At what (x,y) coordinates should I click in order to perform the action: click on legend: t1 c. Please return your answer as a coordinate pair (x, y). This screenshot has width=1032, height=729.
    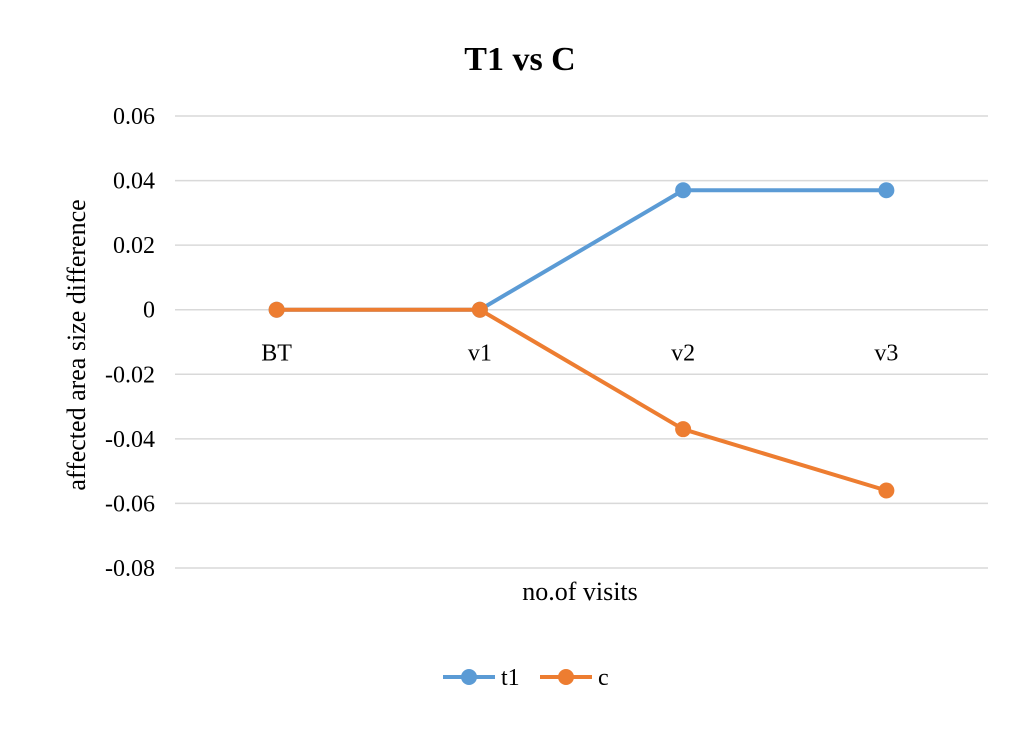
    Looking at the image, I should click on (526, 678).